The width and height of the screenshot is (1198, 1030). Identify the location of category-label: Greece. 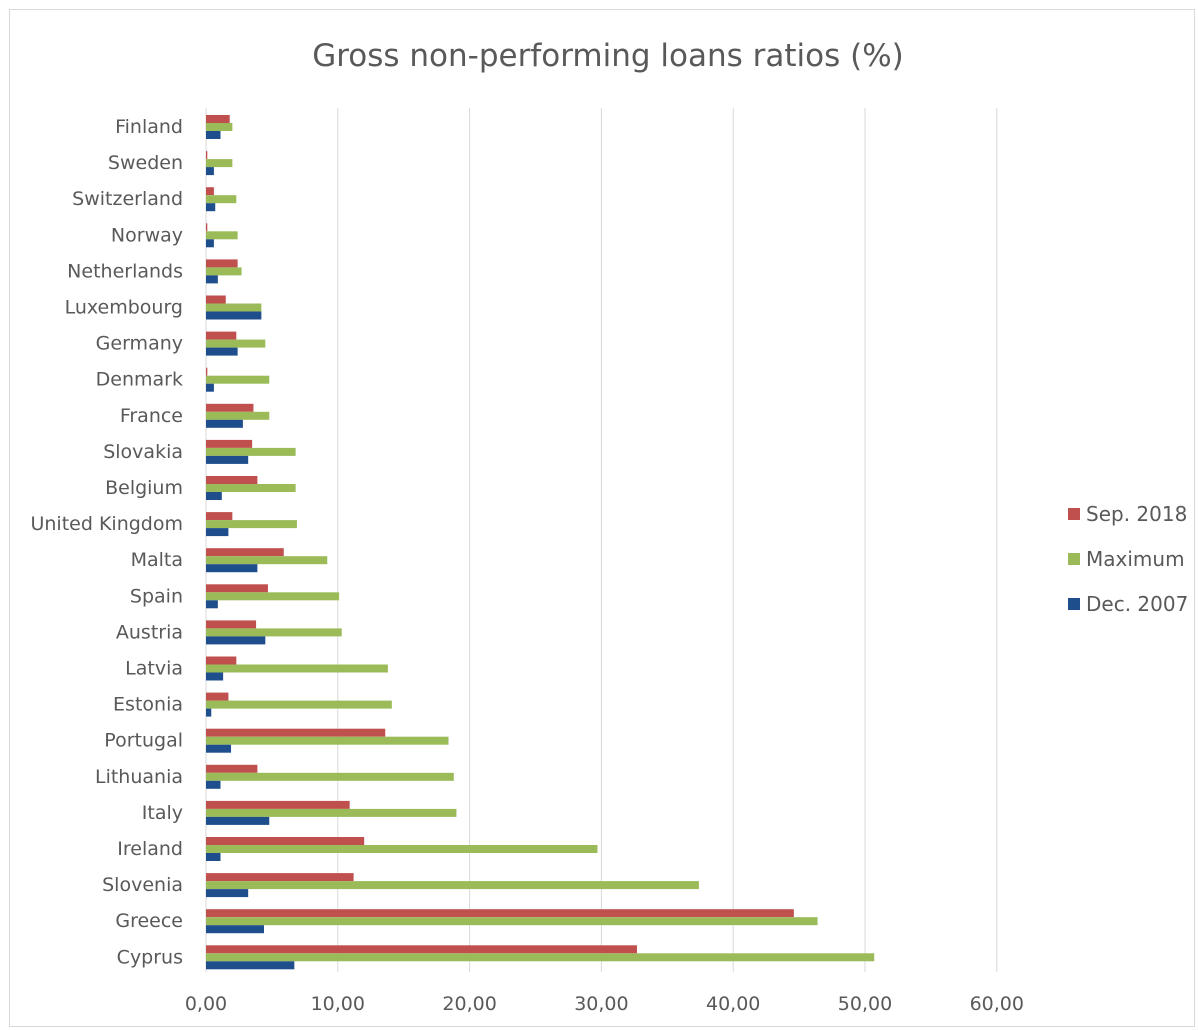
(149, 921).